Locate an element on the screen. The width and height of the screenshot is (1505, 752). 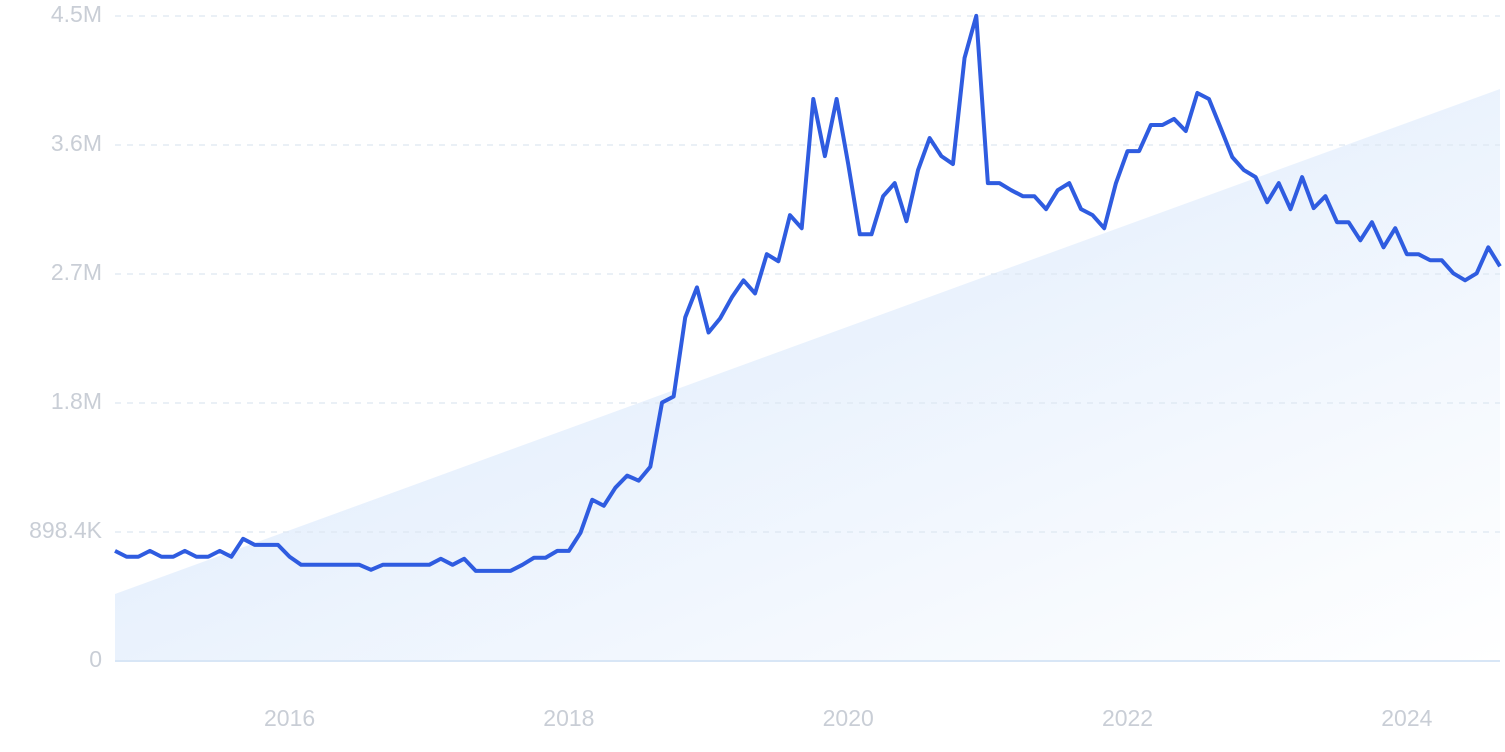
x-tick-label: 2022 is located at coordinates (1127, 718).